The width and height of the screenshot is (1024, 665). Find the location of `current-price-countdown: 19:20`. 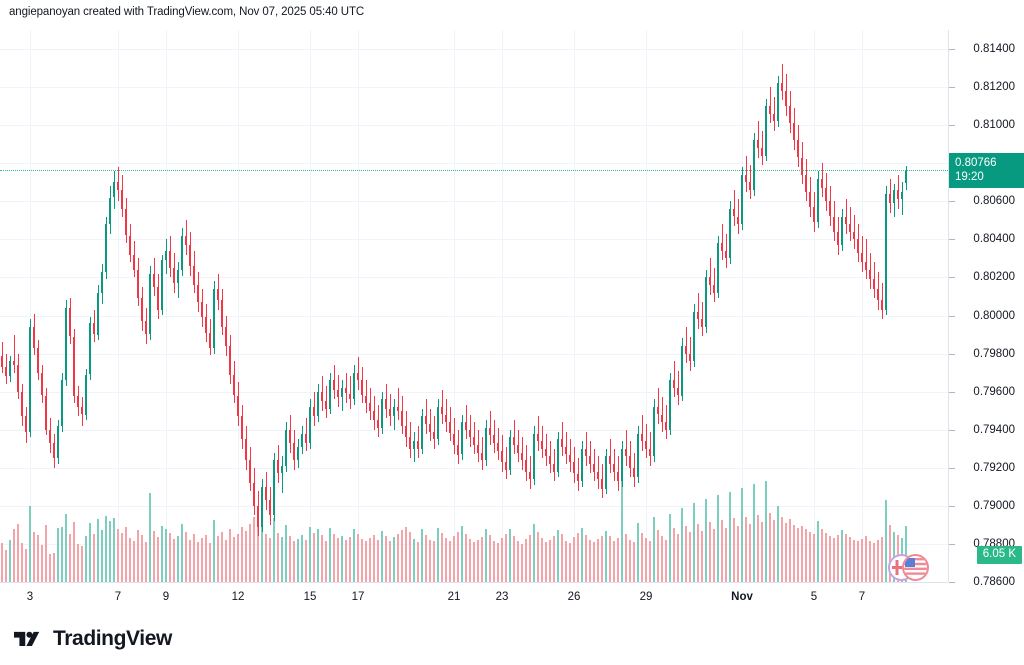

current-price-countdown: 19:20 is located at coordinates (969, 176).